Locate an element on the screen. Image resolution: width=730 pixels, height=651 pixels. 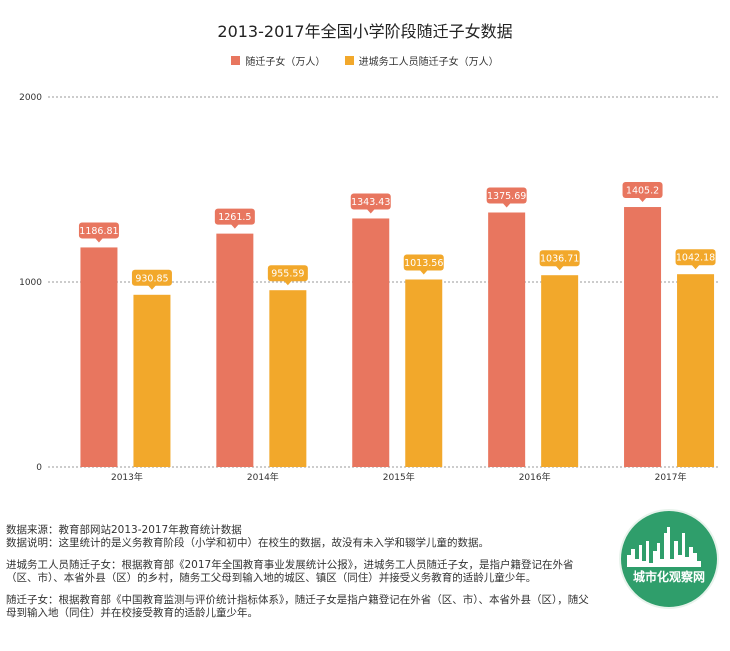
logo-text: 城市化观察网 is located at coordinates (668, 577).